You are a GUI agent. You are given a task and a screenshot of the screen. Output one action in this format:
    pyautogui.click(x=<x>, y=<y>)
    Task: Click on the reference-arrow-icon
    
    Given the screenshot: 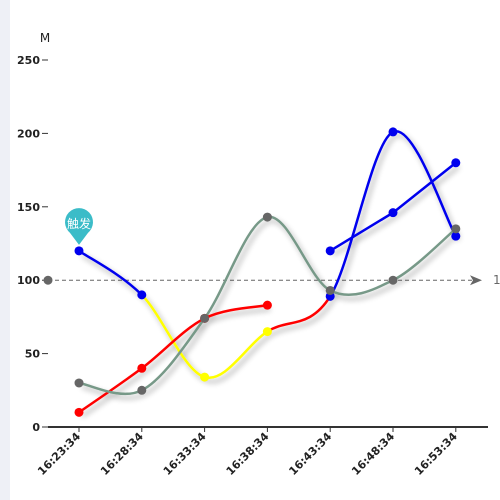 What is the action you would take?
    pyautogui.click(x=476, y=280)
    